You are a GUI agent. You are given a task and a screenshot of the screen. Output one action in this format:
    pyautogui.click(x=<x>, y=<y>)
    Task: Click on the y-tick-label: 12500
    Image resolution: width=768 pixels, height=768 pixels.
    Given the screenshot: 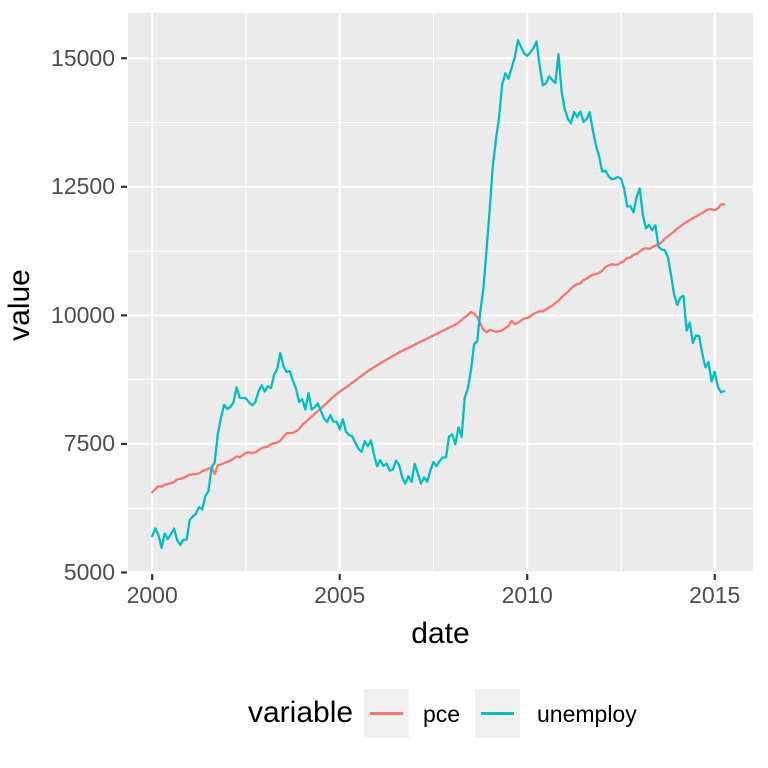 What is the action you would take?
    pyautogui.click(x=83, y=186)
    